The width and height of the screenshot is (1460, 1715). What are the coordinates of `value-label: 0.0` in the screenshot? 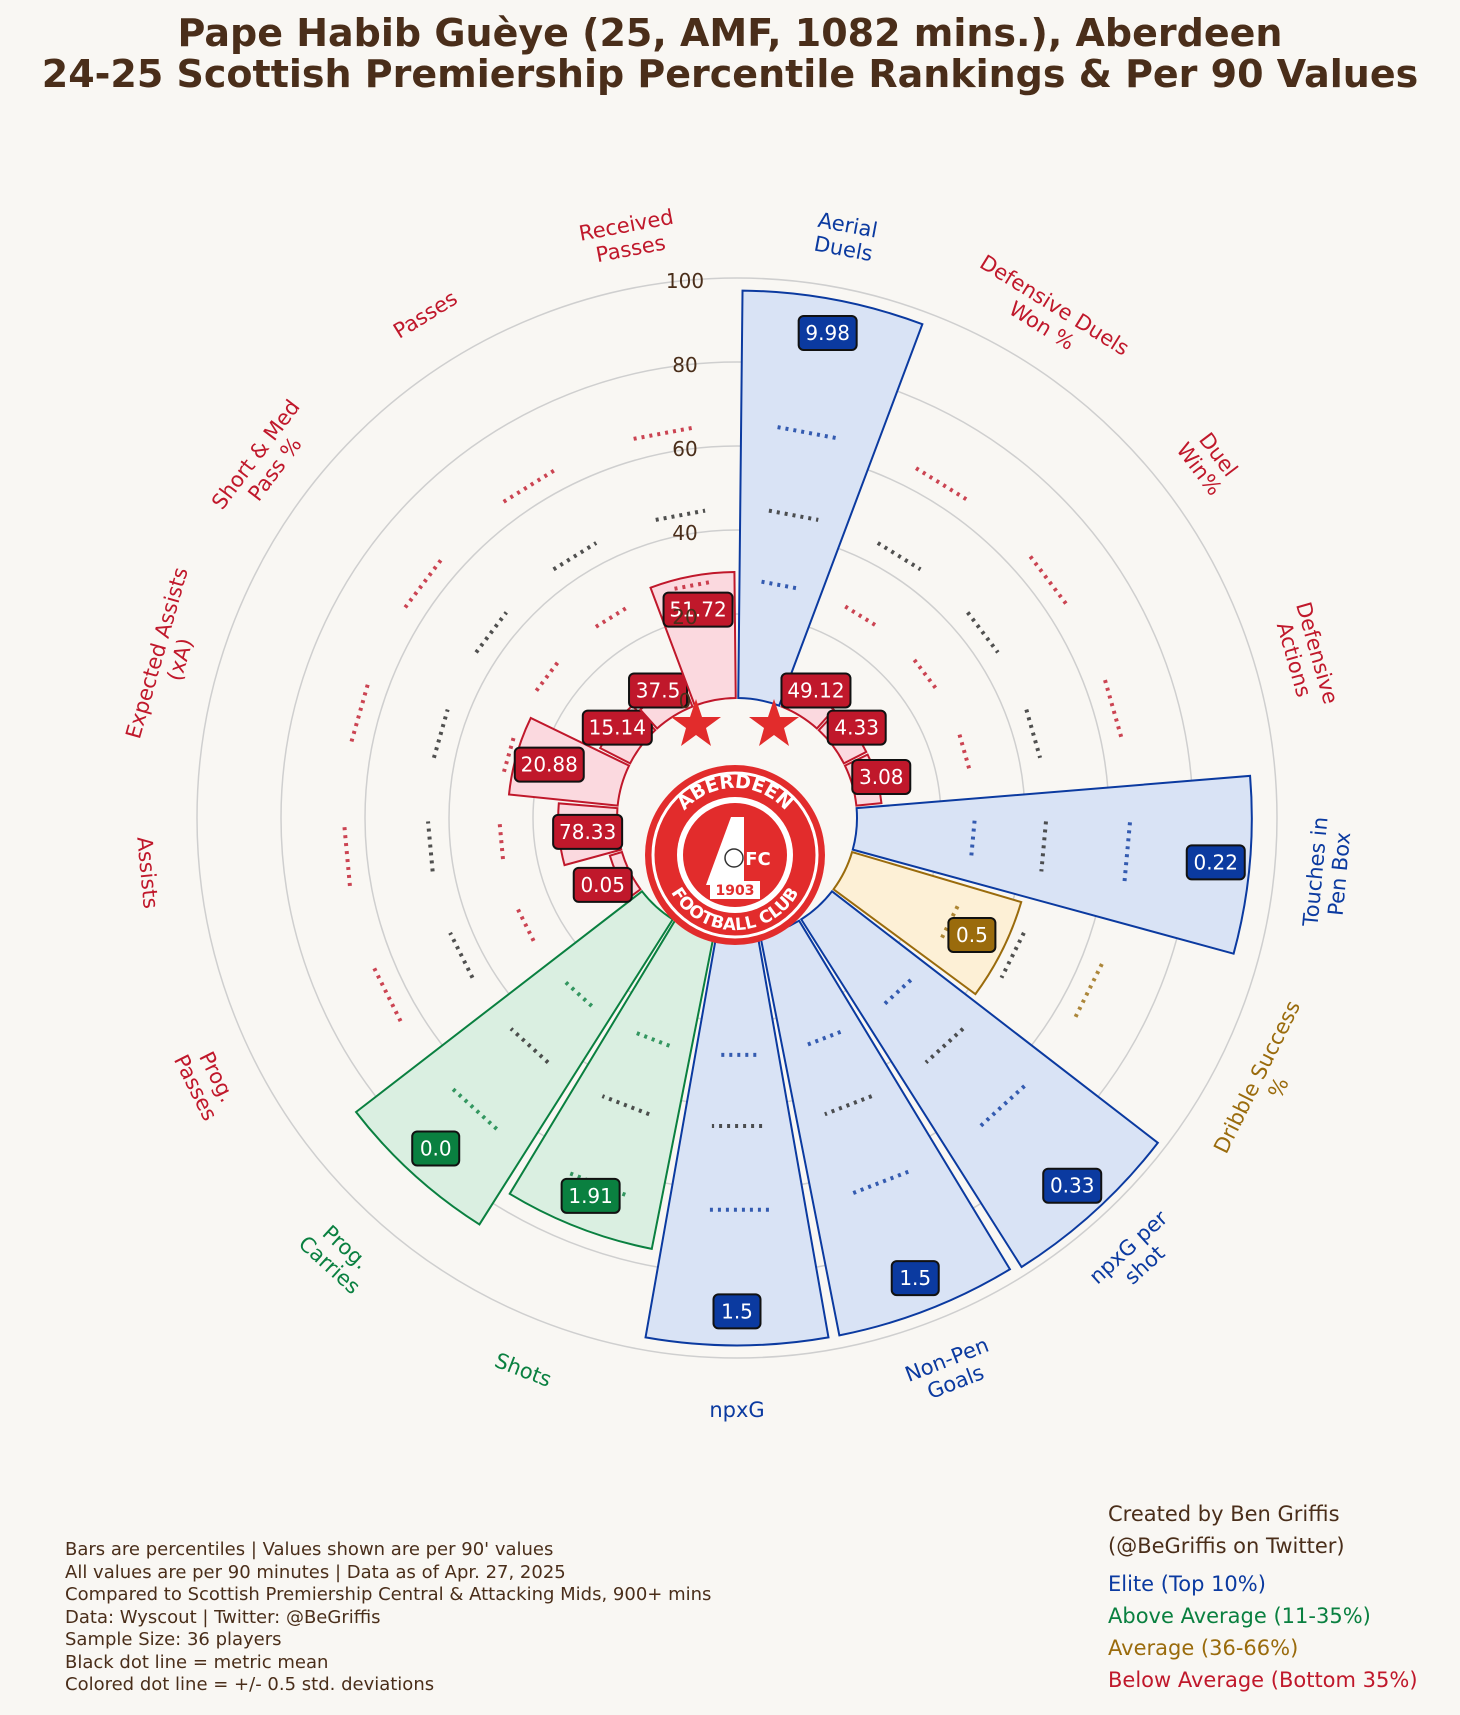 It's located at (436, 1148).